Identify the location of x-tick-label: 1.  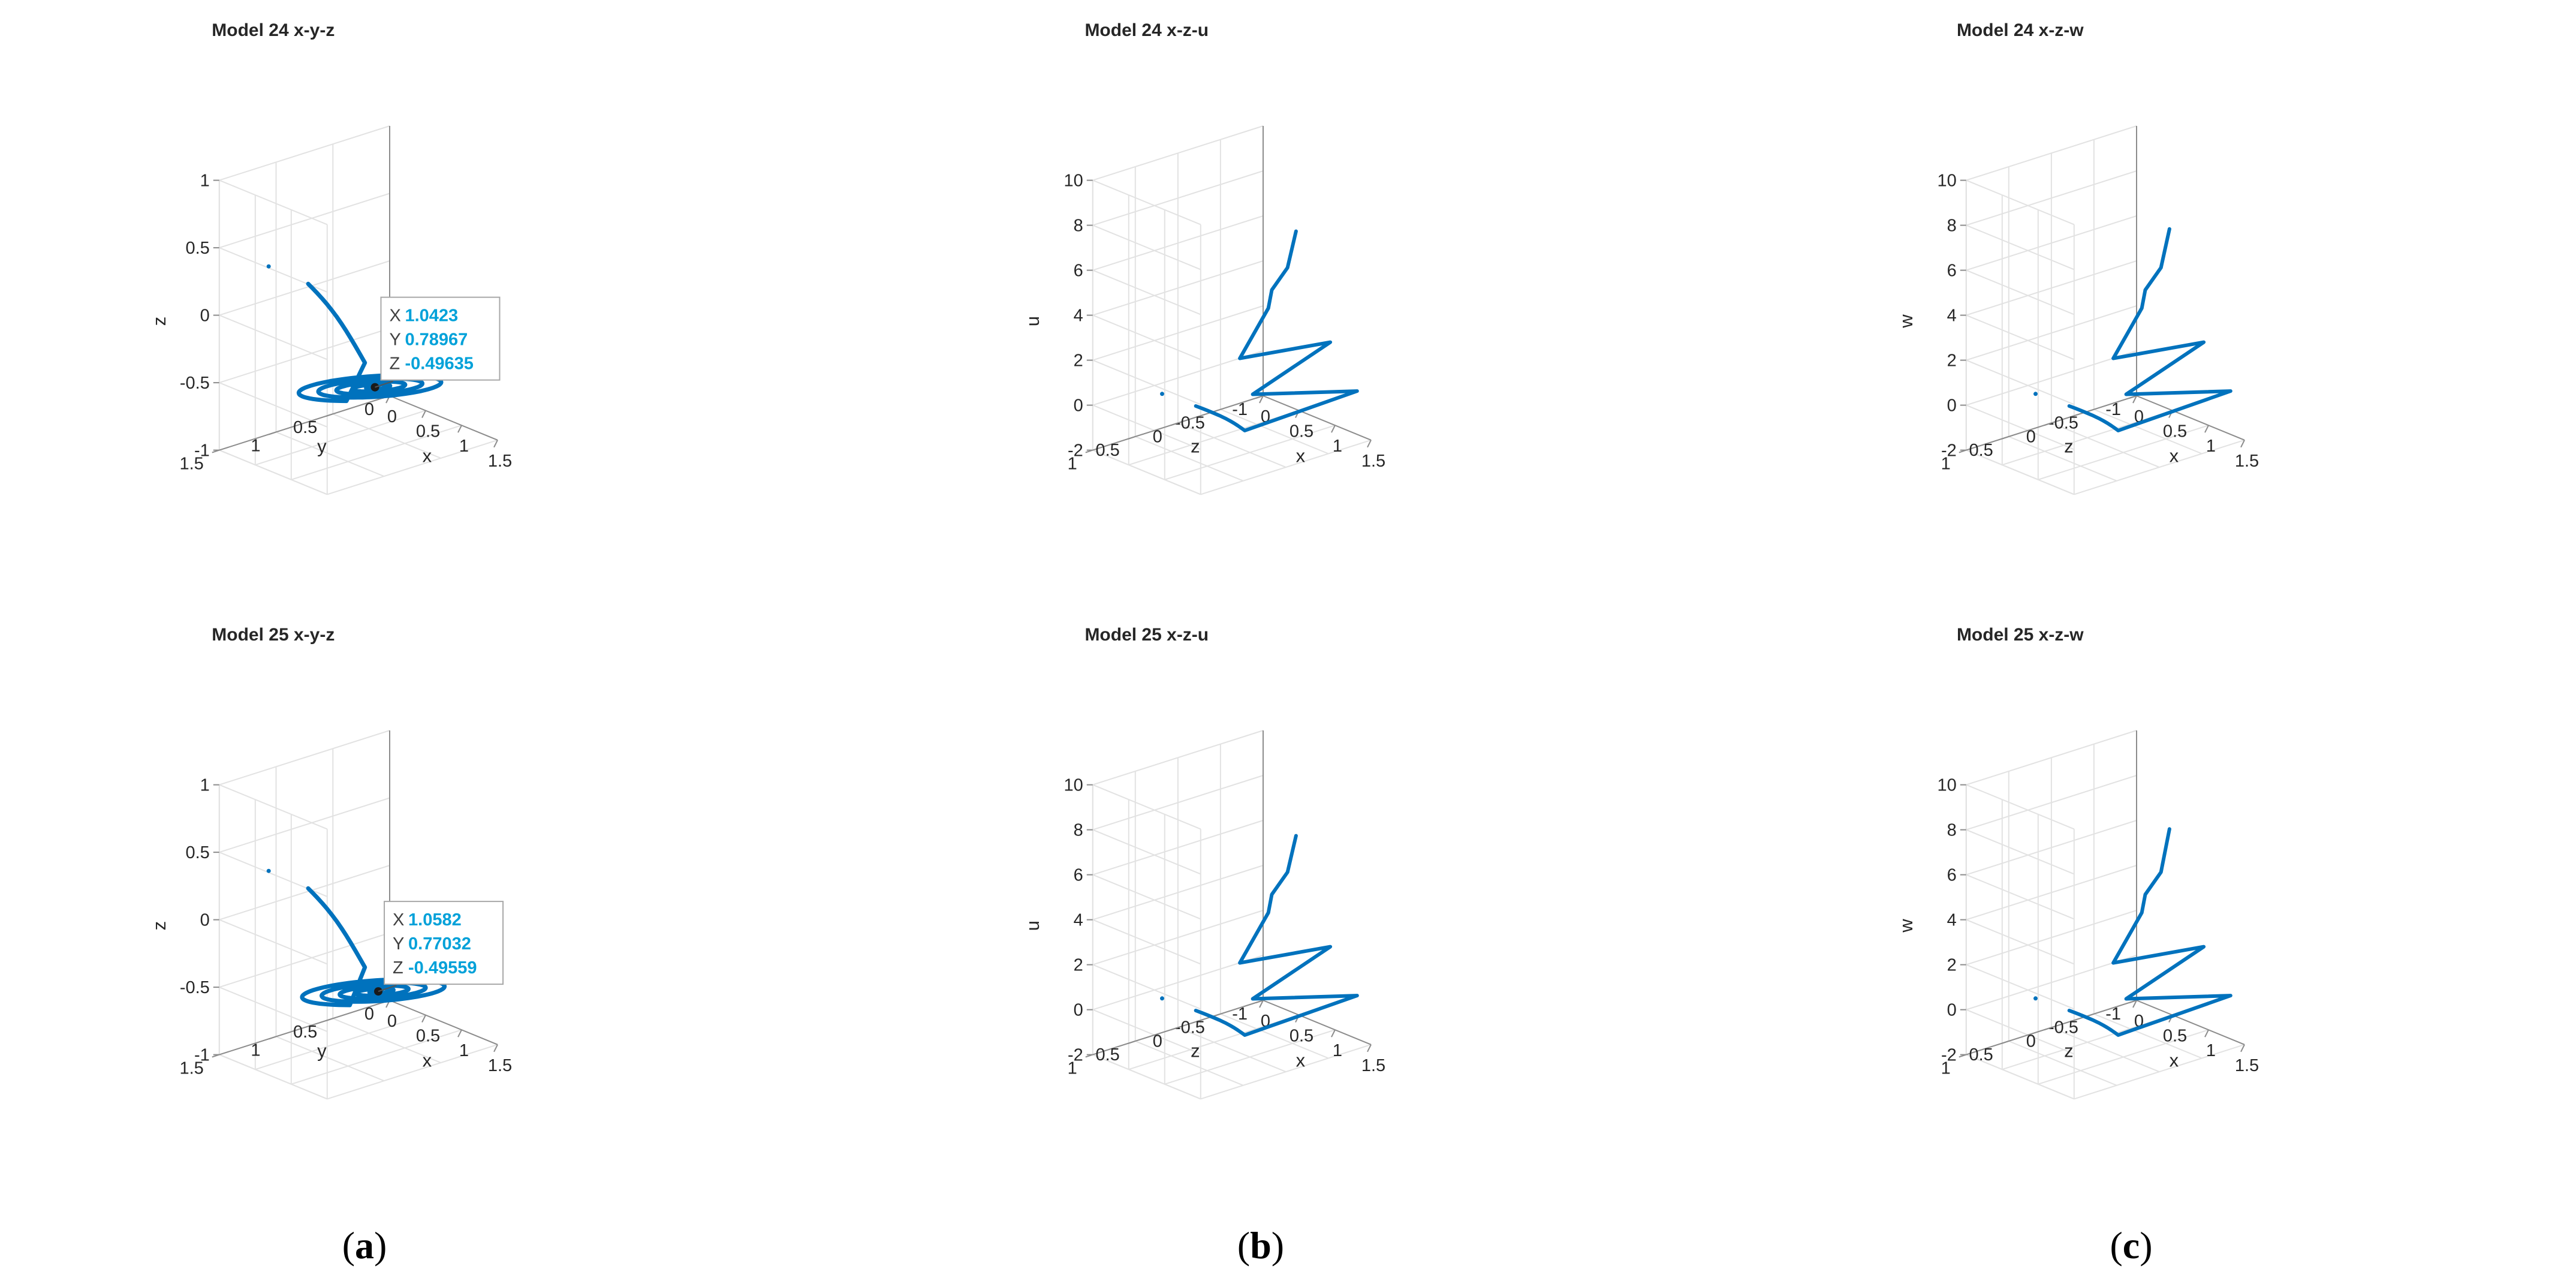
(464, 1051).